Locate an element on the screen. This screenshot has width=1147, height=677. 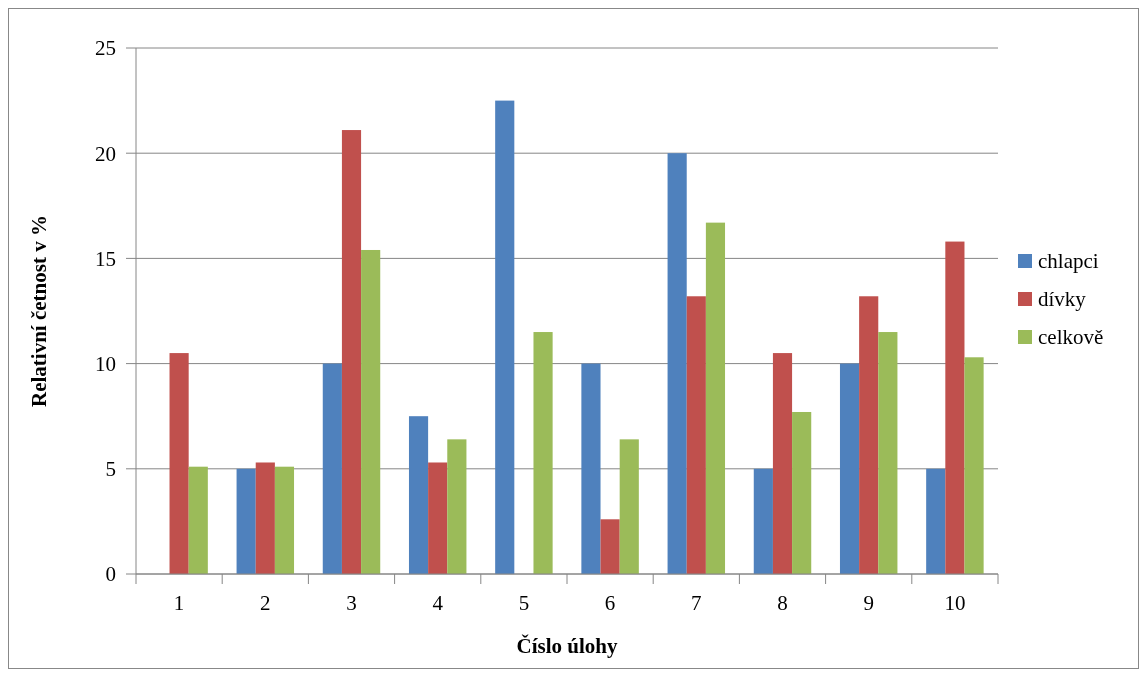
x-tick-label: 3 is located at coordinates (351, 603).